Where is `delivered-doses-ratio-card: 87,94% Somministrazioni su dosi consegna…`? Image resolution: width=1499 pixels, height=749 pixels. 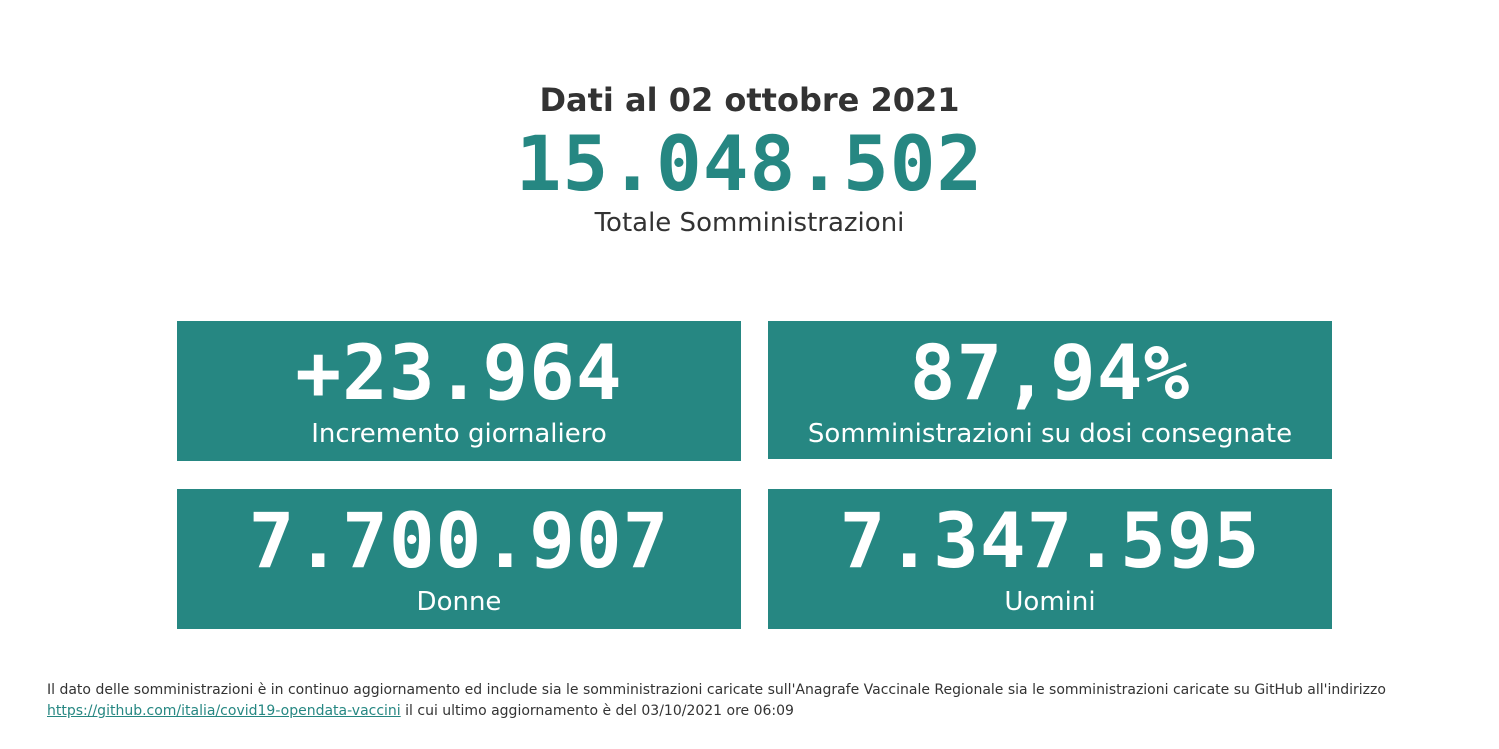 delivered-doses-ratio-card: 87,94% Somministrazioni su dosi consegna… is located at coordinates (1050, 390).